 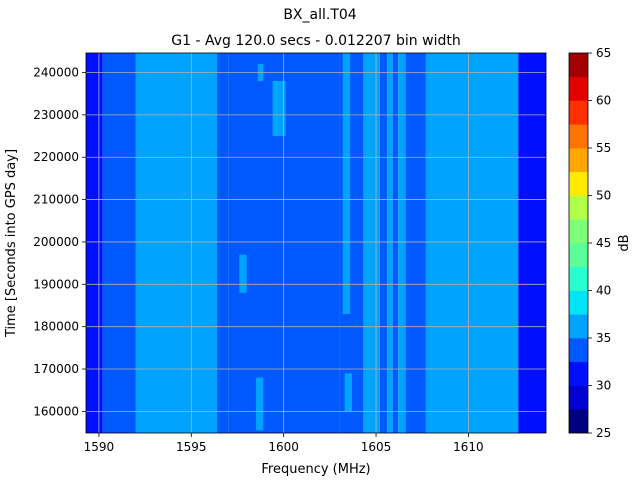 I want to click on x-tick-label: 1605, so click(x=376, y=447).